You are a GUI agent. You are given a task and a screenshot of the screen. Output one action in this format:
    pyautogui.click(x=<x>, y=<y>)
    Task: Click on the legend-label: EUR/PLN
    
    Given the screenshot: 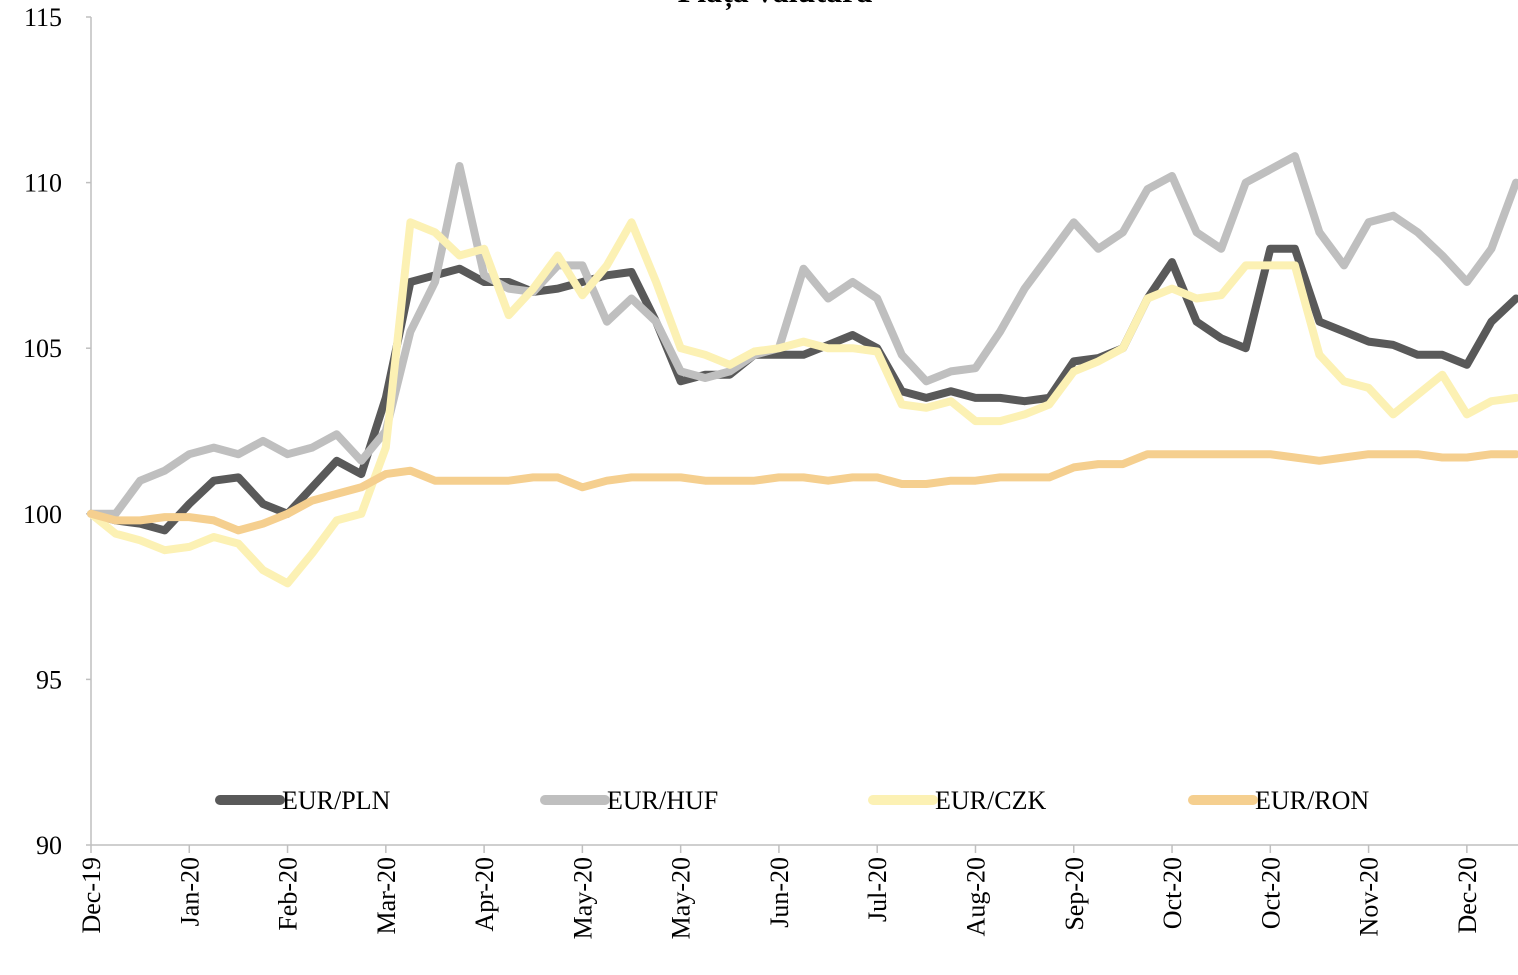 What is the action you would take?
    pyautogui.click(x=336, y=800)
    